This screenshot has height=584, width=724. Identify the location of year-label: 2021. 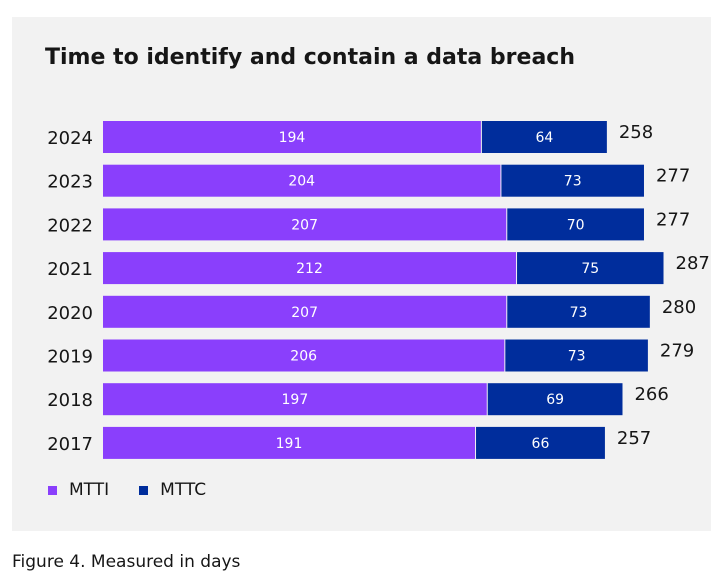
(70, 269).